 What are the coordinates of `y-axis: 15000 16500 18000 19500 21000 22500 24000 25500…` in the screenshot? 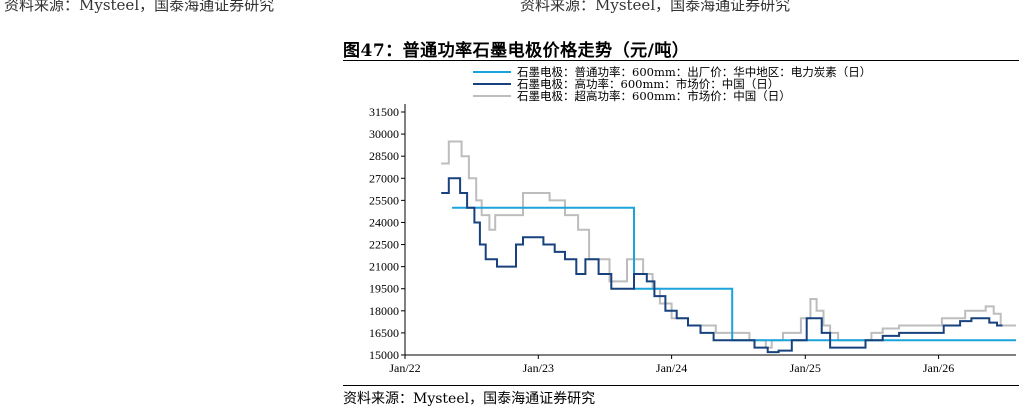 It's located at (387, 233).